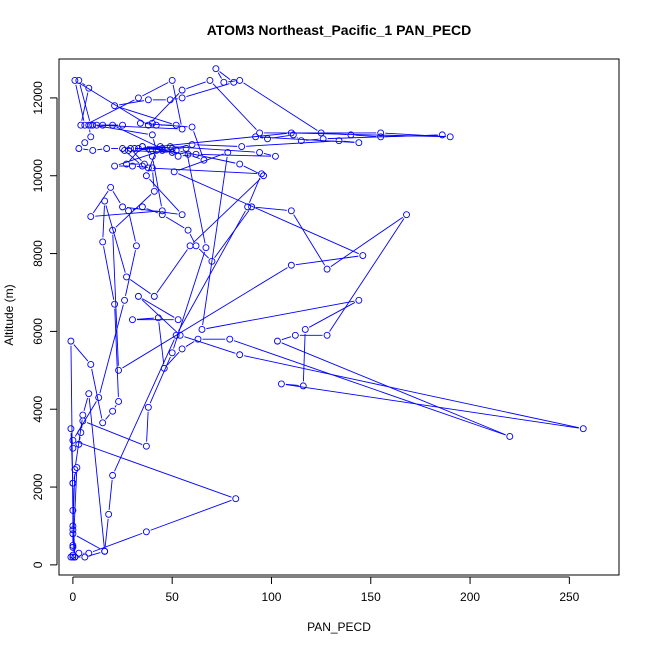 The image size is (650, 650). I want to click on x-axis: 0 50 100 150 200 250, so click(325, 590).